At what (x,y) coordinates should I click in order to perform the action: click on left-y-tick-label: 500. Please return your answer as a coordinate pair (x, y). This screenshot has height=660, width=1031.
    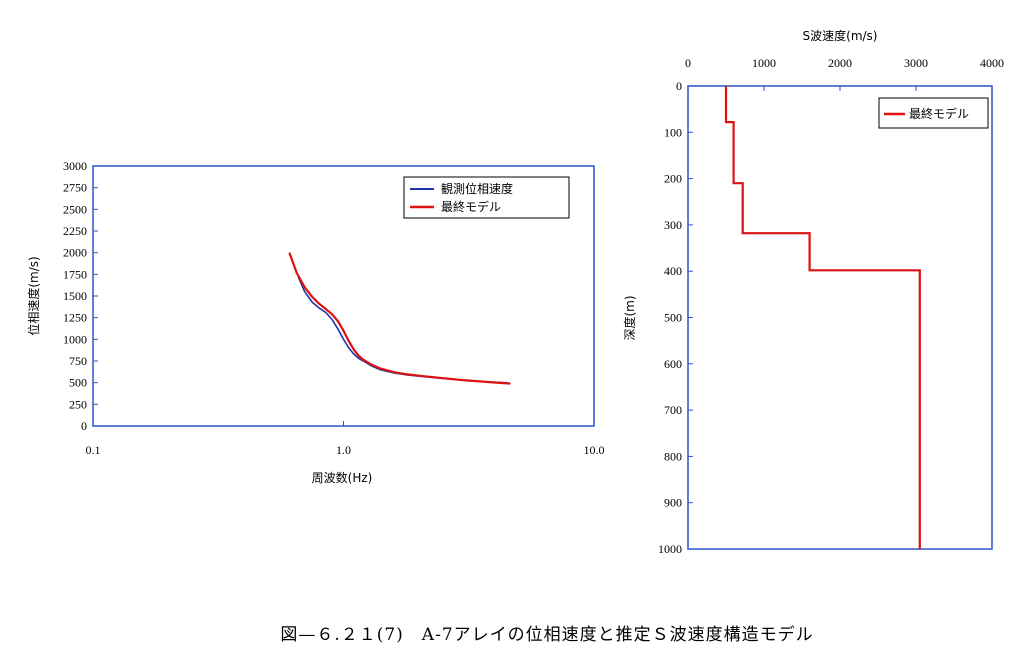
    Looking at the image, I should click on (78, 383).